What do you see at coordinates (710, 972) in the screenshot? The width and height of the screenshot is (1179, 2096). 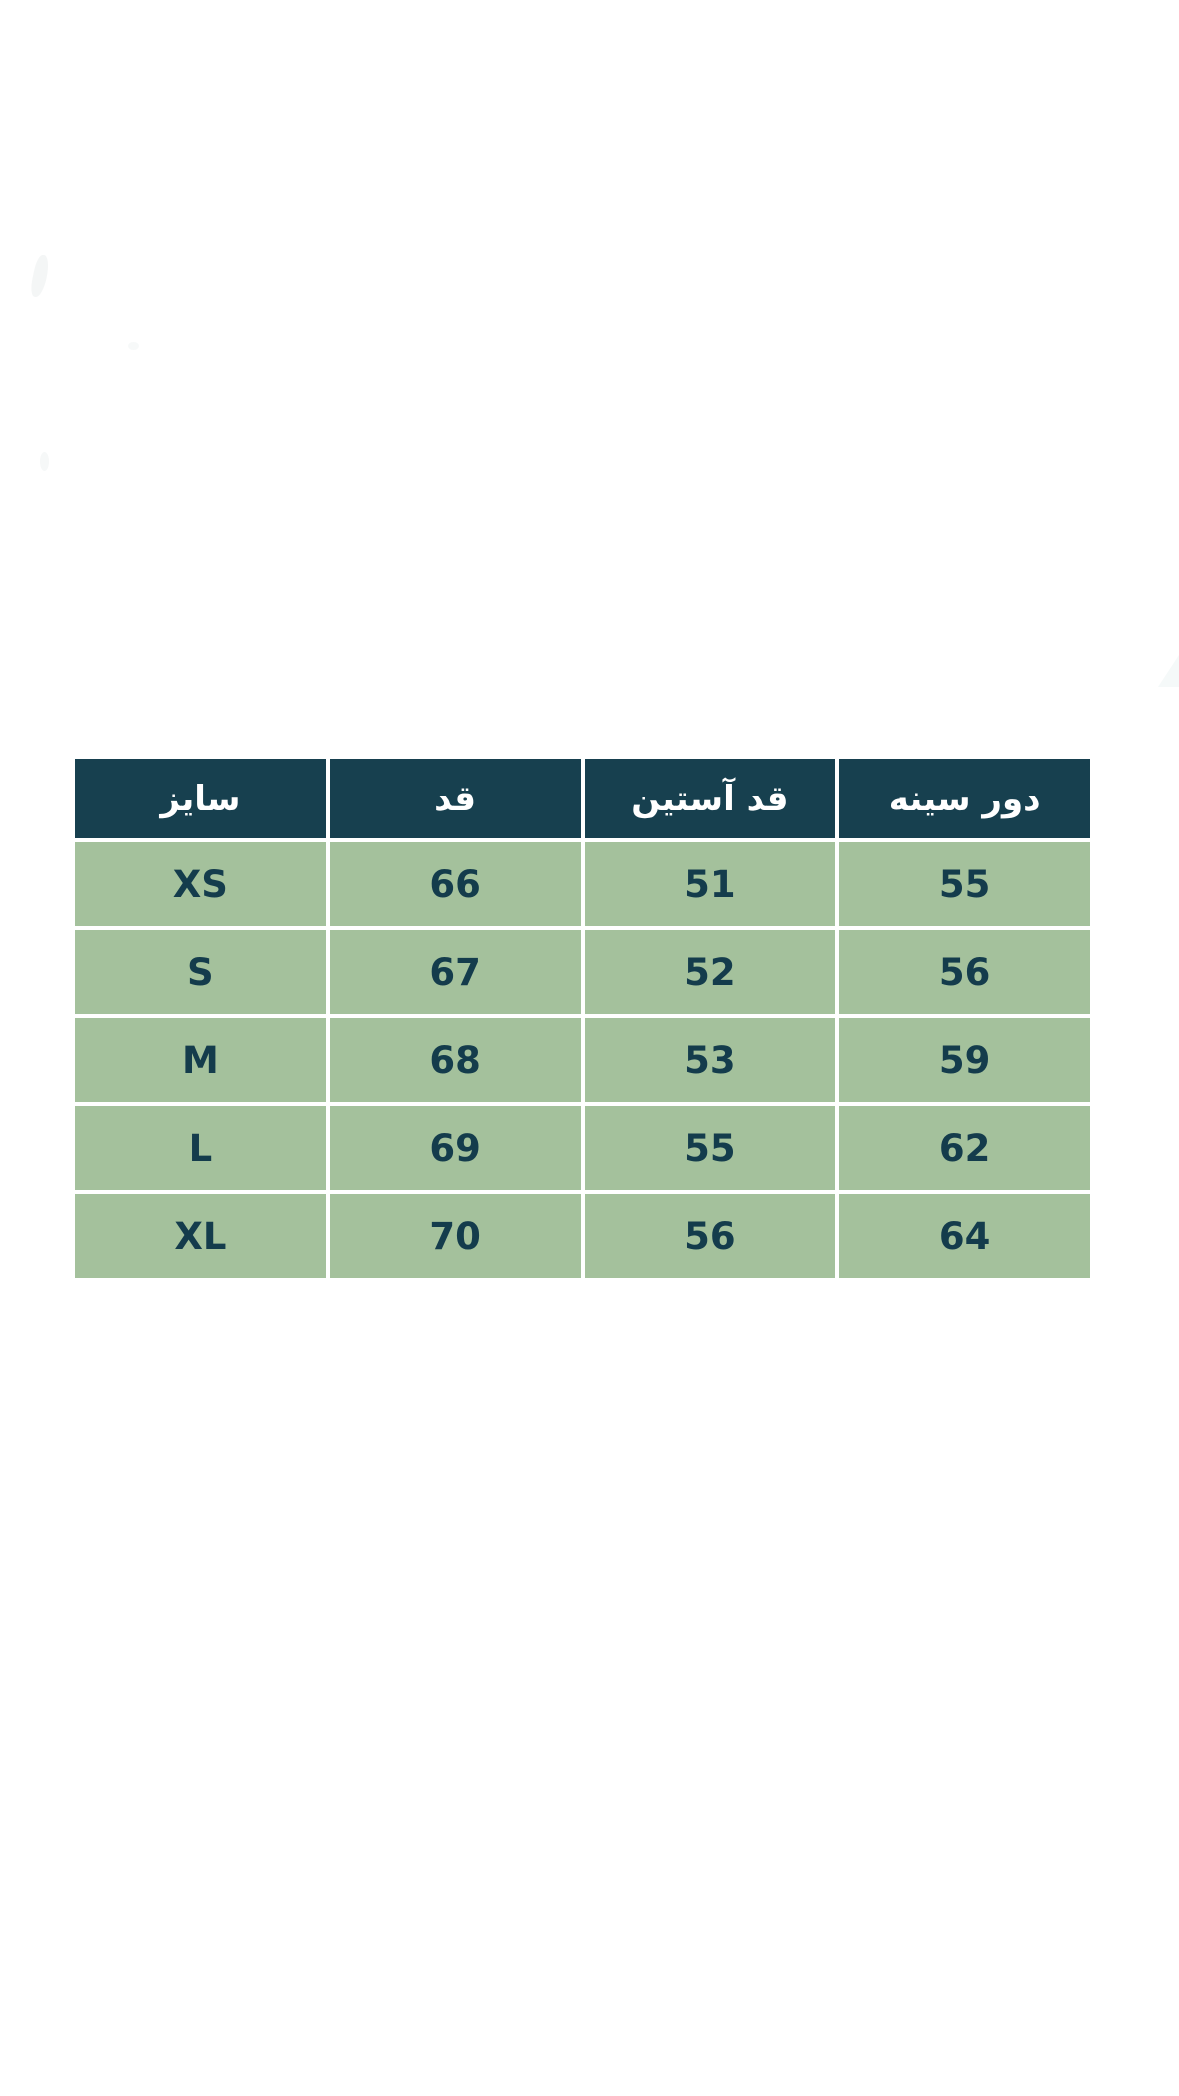 I see `cell-sleeve: 52` at bounding box center [710, 972].